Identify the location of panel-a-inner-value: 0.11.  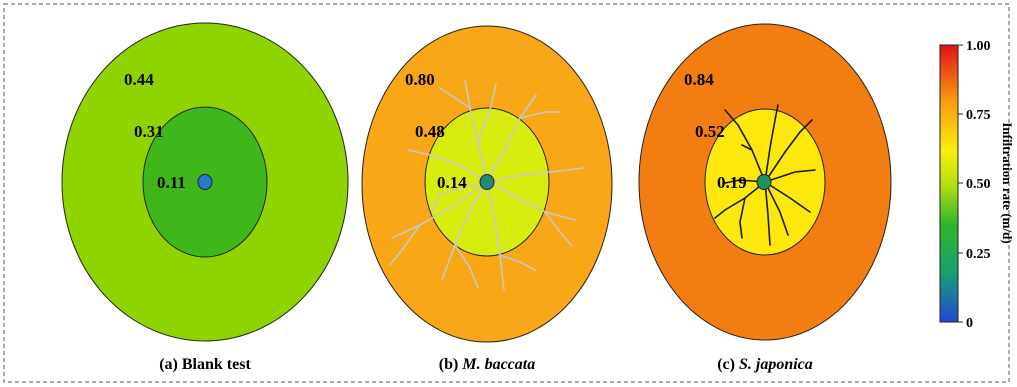
(171, 182).